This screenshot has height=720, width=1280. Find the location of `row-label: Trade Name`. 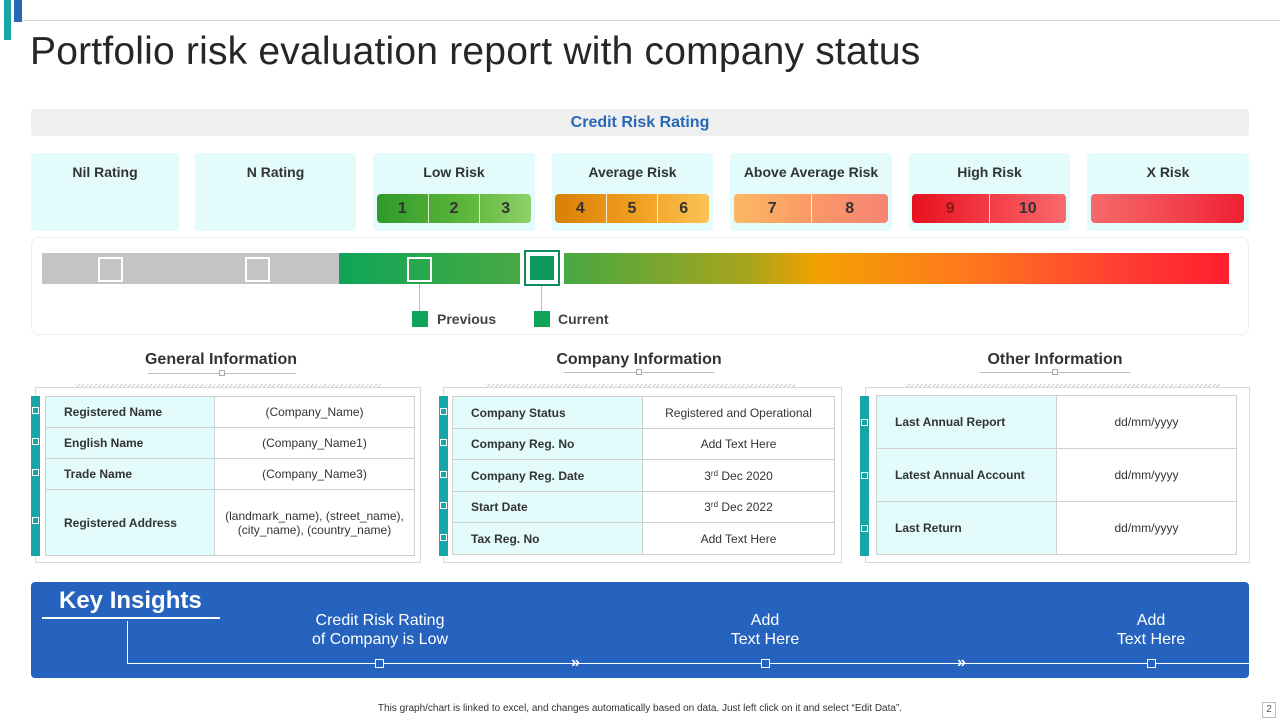

row-label: Trade Name is located at coordinates (130, 474).